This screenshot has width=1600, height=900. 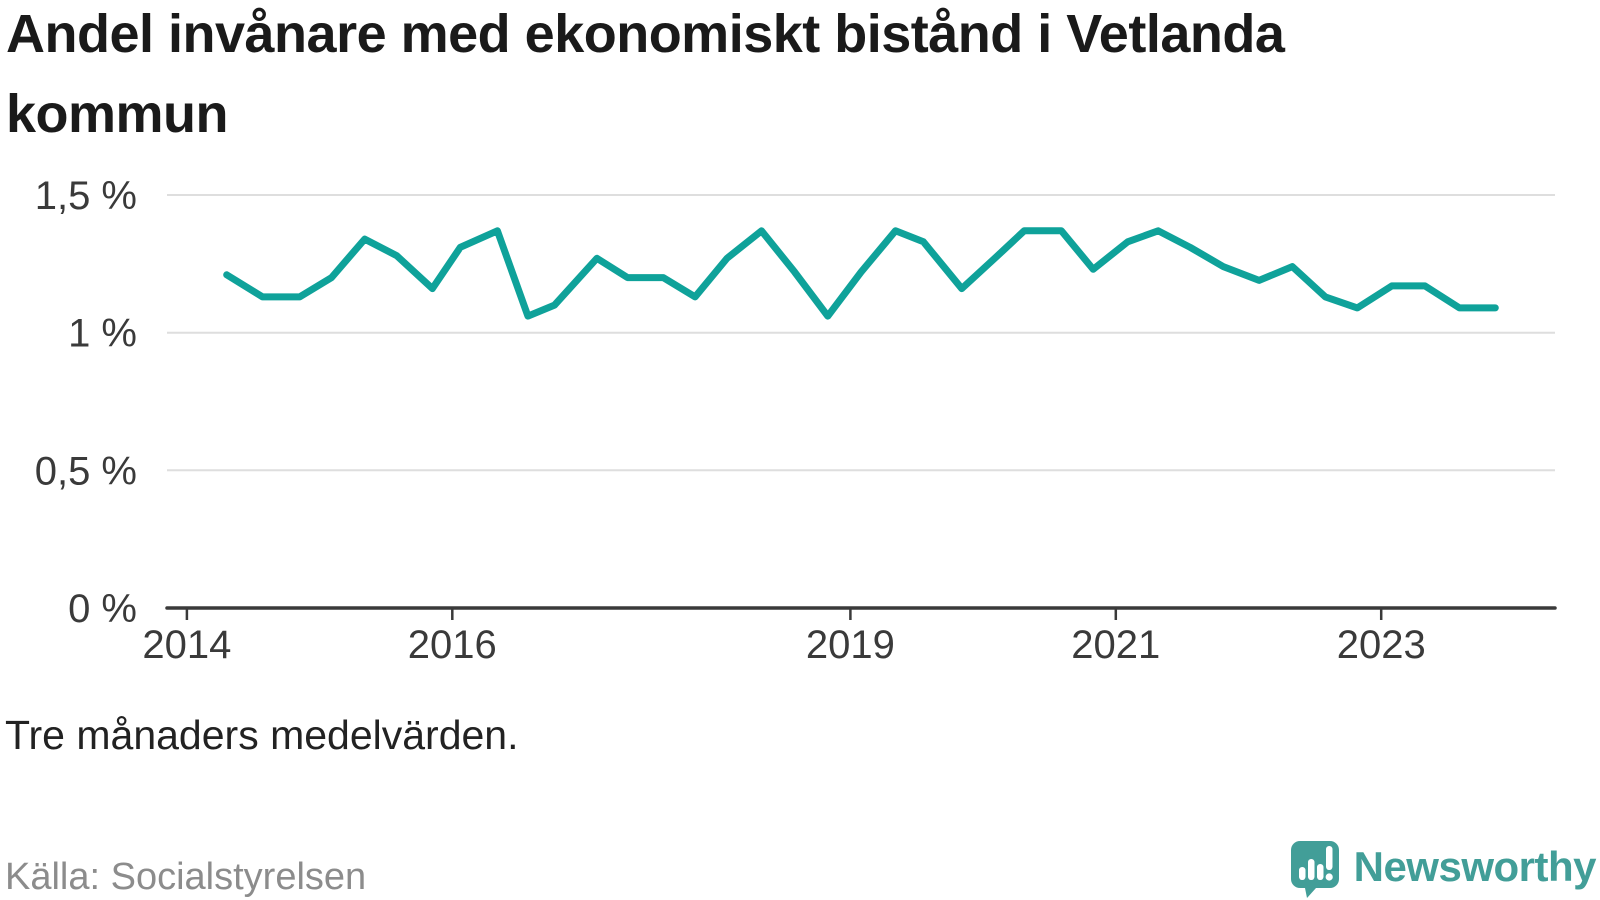 What do you see at coordinates (186, 645) in the screenshot?
I see `x-tick-label: 2014` at bounding box center [186, 645].